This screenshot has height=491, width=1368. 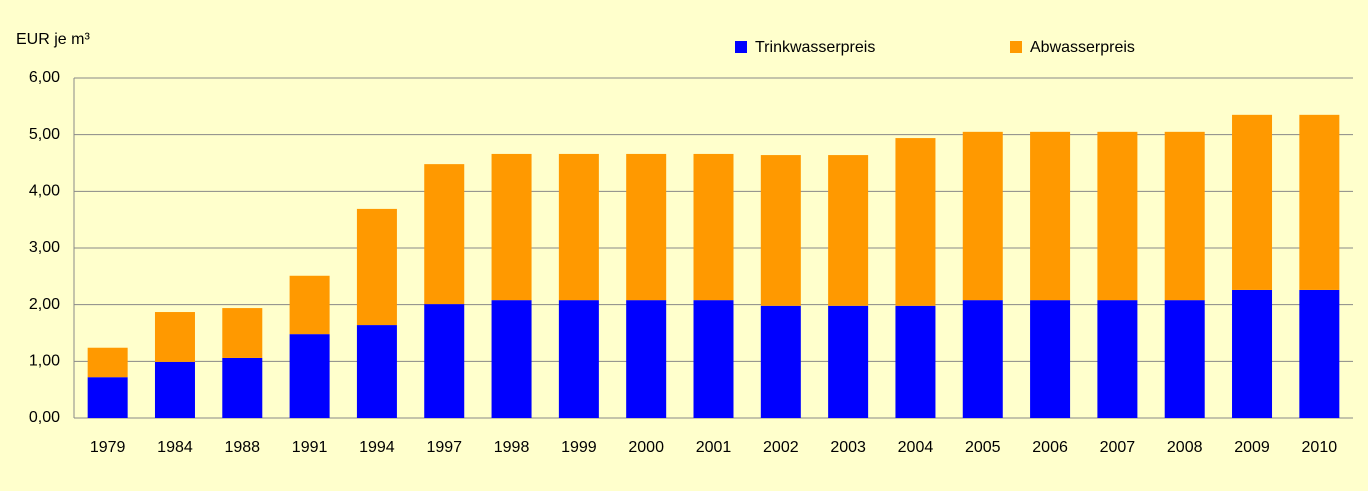 What do you see at coordinates (1118, 447) in the screenshot?
I see `x-tick-label: 2007` at bounding box center [1118, 447].